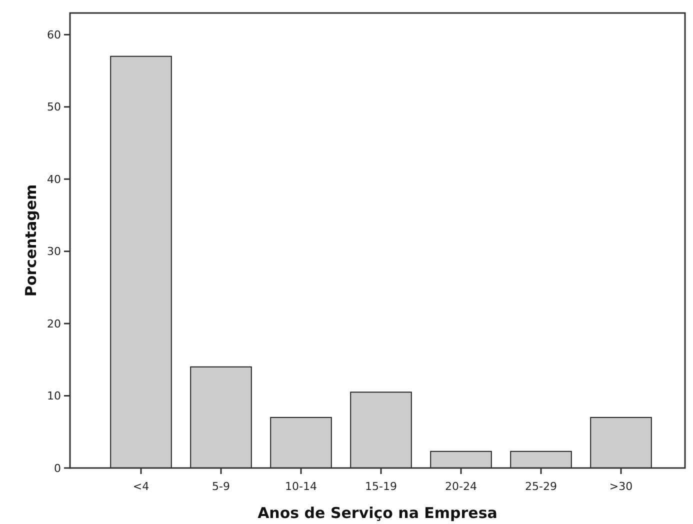 This screenshot has width=693, height=524. Describe the element at coordinates (461, 486) in the screenshot. I see `x-tick-label: 20-24` at that location.